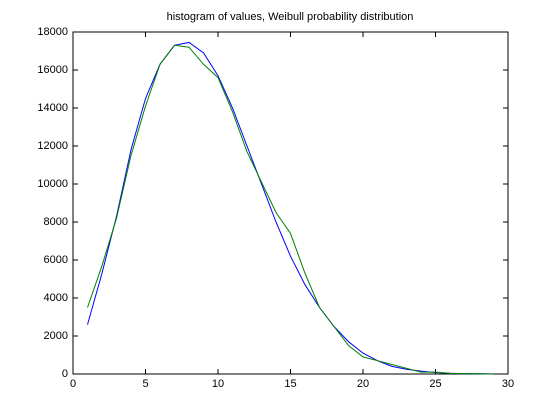 This screenshot has height=420, width=560. What do you see at coordinates (65, 374) in the screenshot?
I see `y-tick-label: 0` at bounding box center [65, 374].